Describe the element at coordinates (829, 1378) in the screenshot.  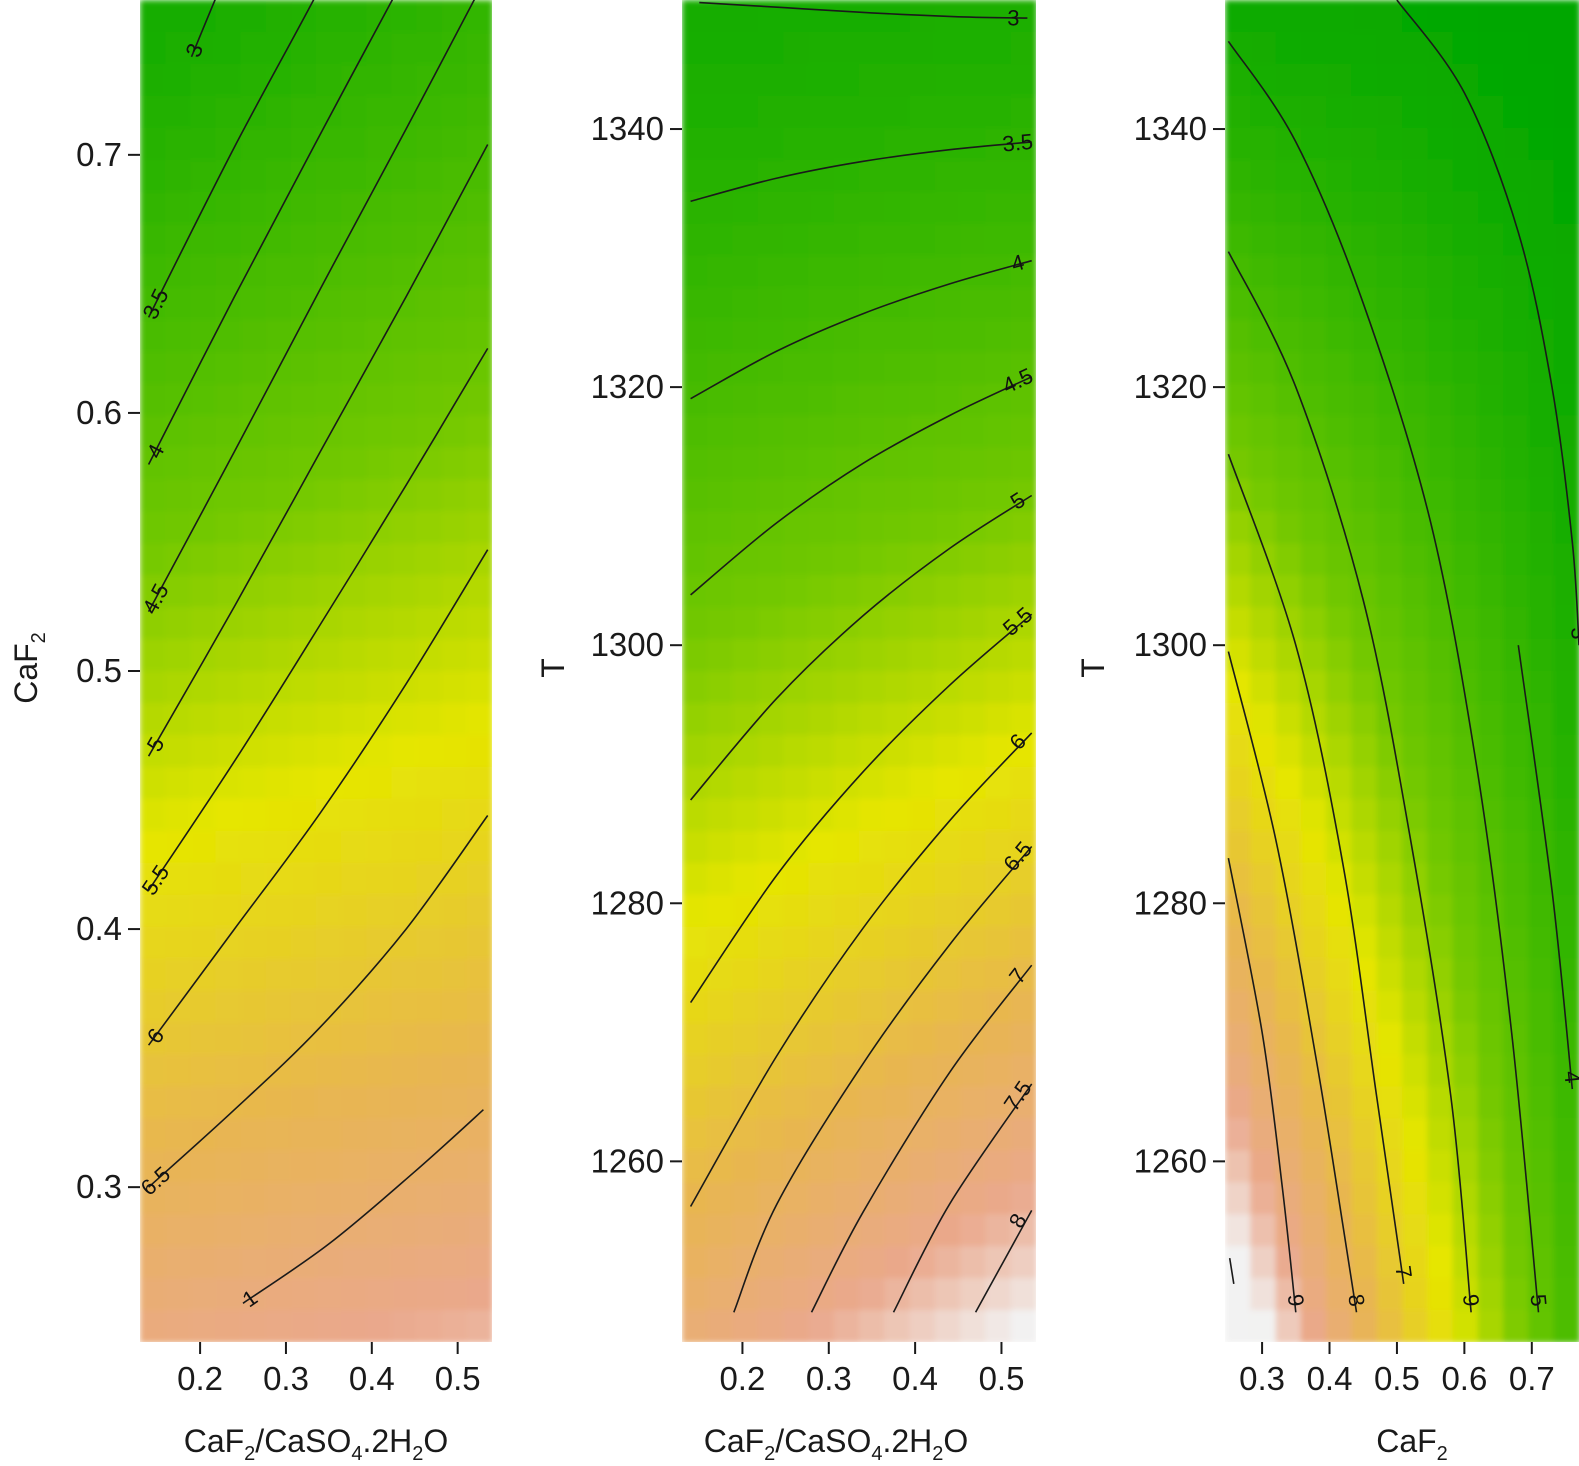
I see `x-tick-label: 0.3` at that location.